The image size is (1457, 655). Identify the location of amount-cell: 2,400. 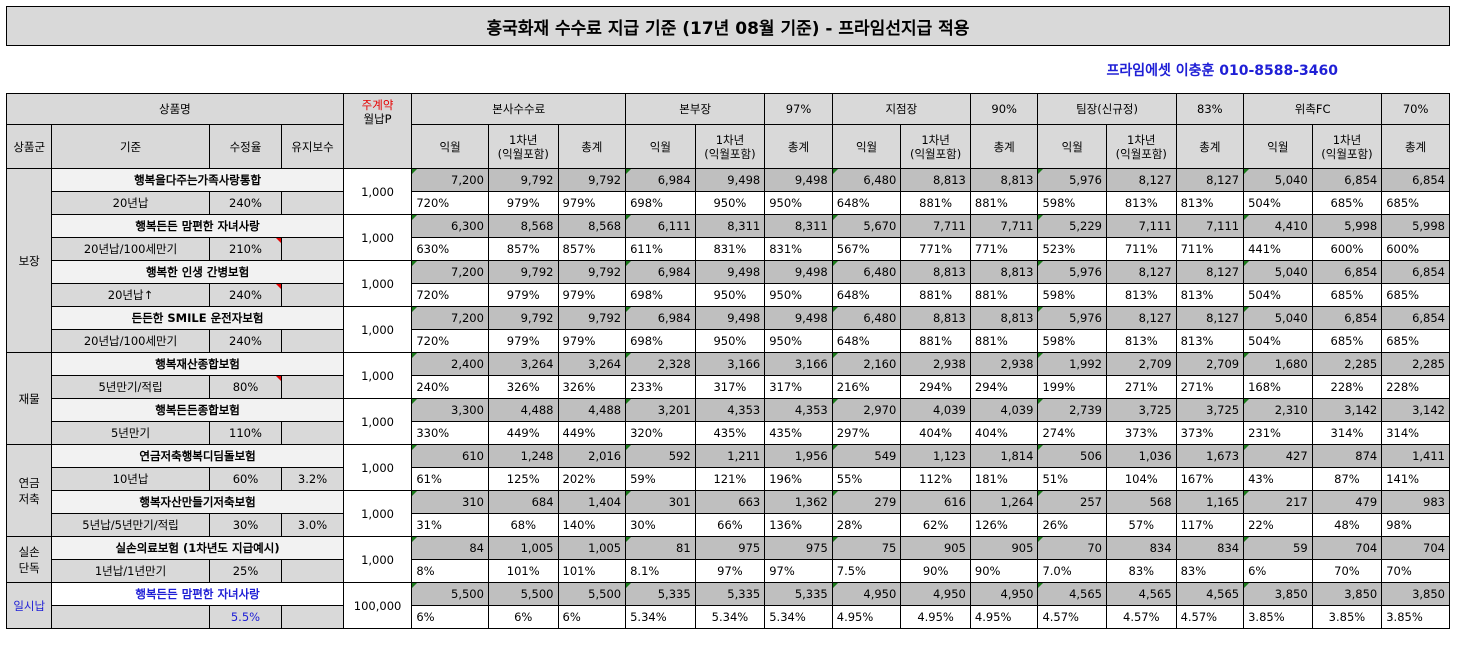
(450, 364).